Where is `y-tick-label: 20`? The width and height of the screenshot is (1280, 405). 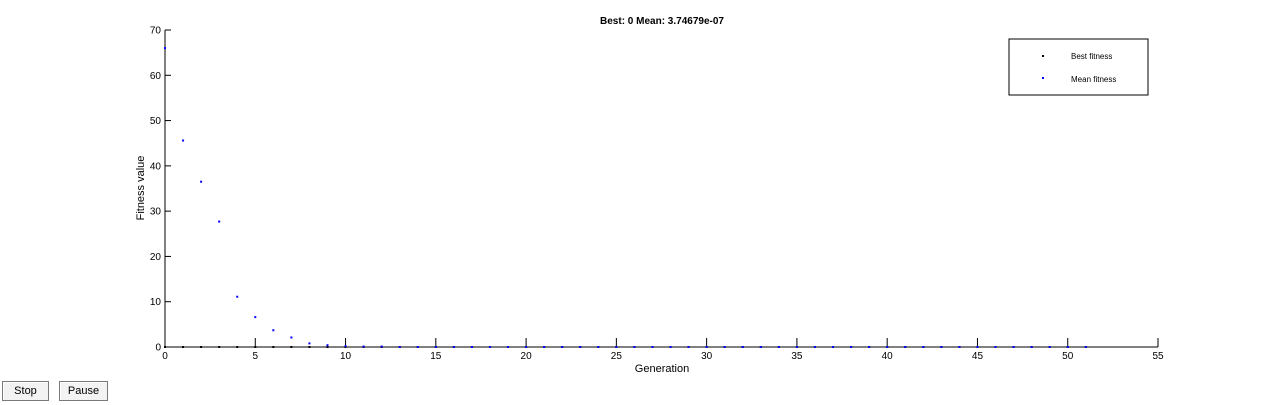
y-tick-label: 20 is located at coordinates (156, 257).